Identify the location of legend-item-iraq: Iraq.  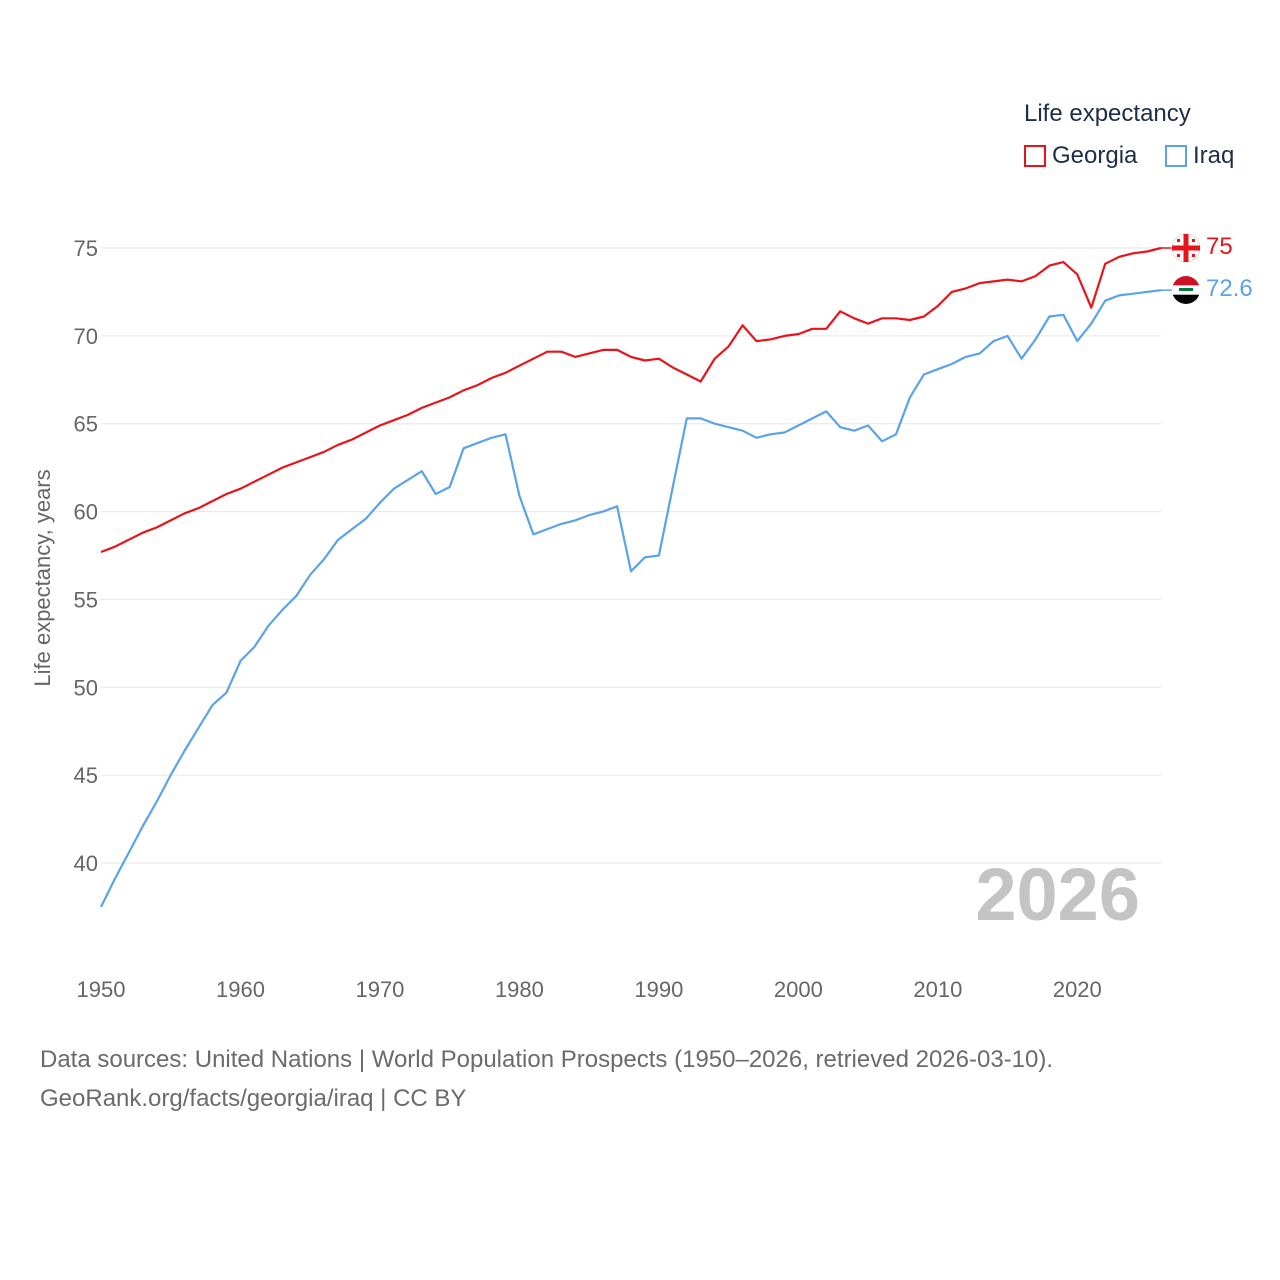
(1199, 156).